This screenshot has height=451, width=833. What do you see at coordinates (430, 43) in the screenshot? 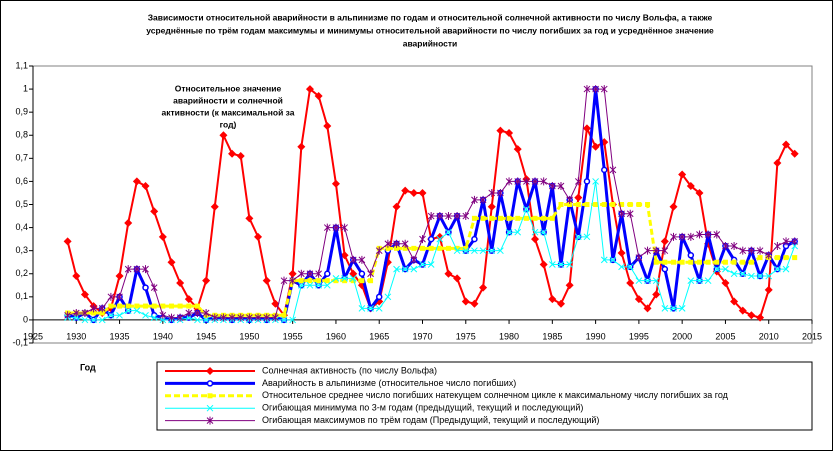
I see `chart-title: аварийности` at bounding box center [430, 43].